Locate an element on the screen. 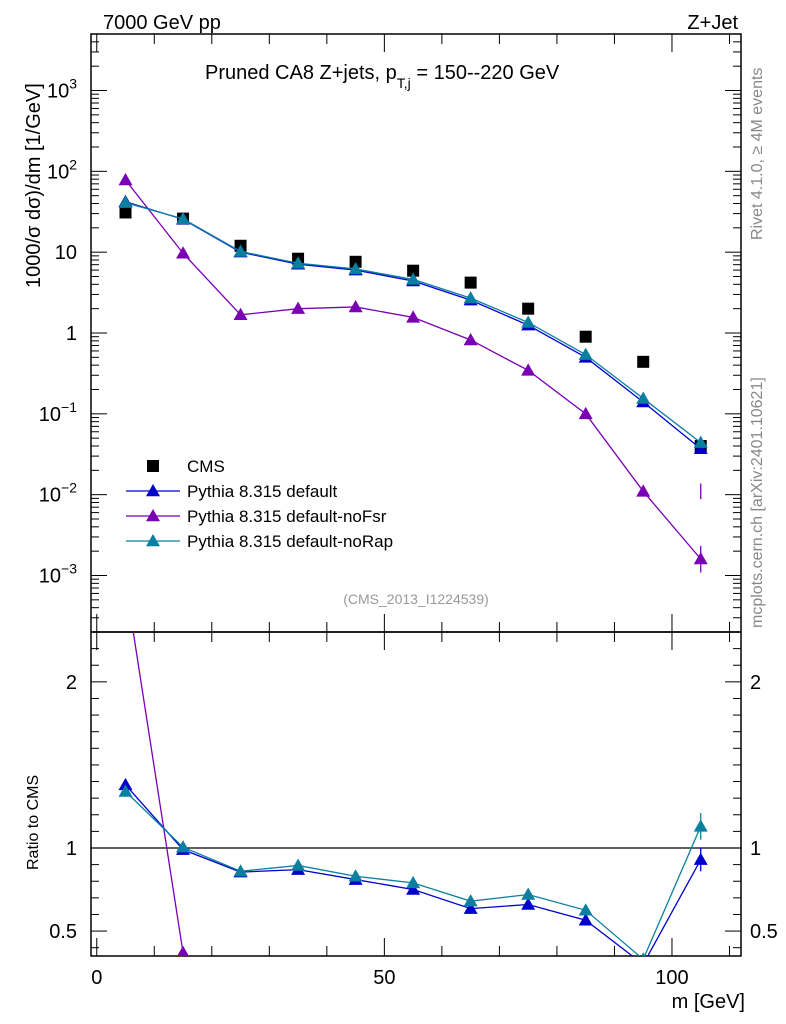 This screenshot has width=786, height=1024. legend-marker-cms is located at coordinates (153, 466).